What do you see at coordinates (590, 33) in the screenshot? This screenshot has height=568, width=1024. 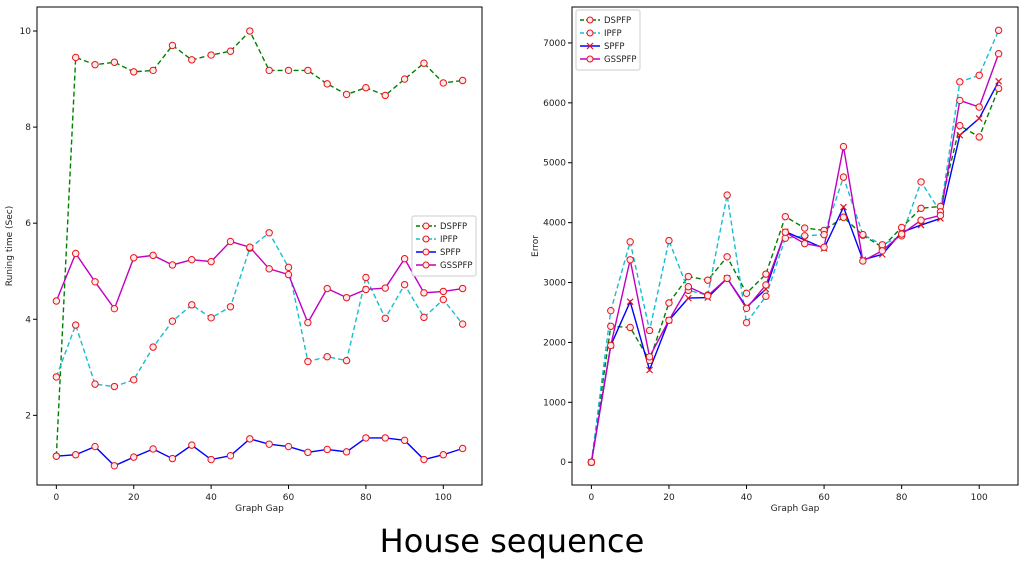 I see `legend-marker-ipfp` at bounding box center [590, 33].